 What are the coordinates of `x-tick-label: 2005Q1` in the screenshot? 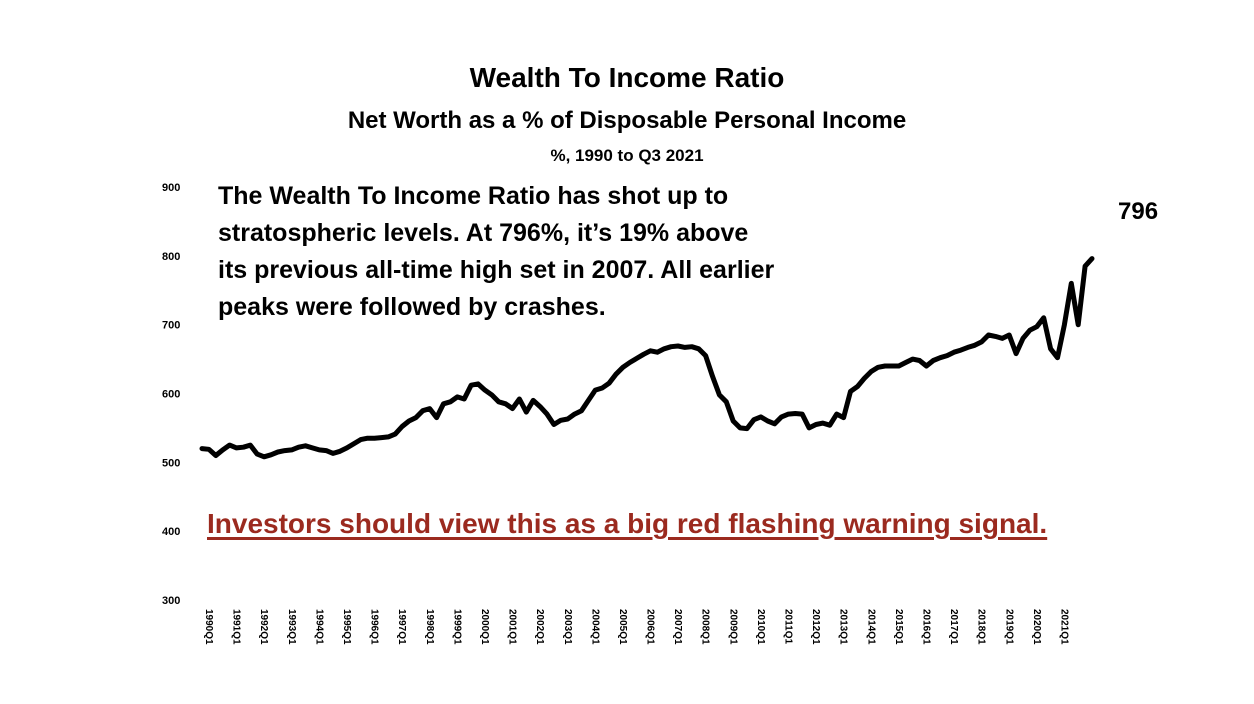 It's located at (622, 627).